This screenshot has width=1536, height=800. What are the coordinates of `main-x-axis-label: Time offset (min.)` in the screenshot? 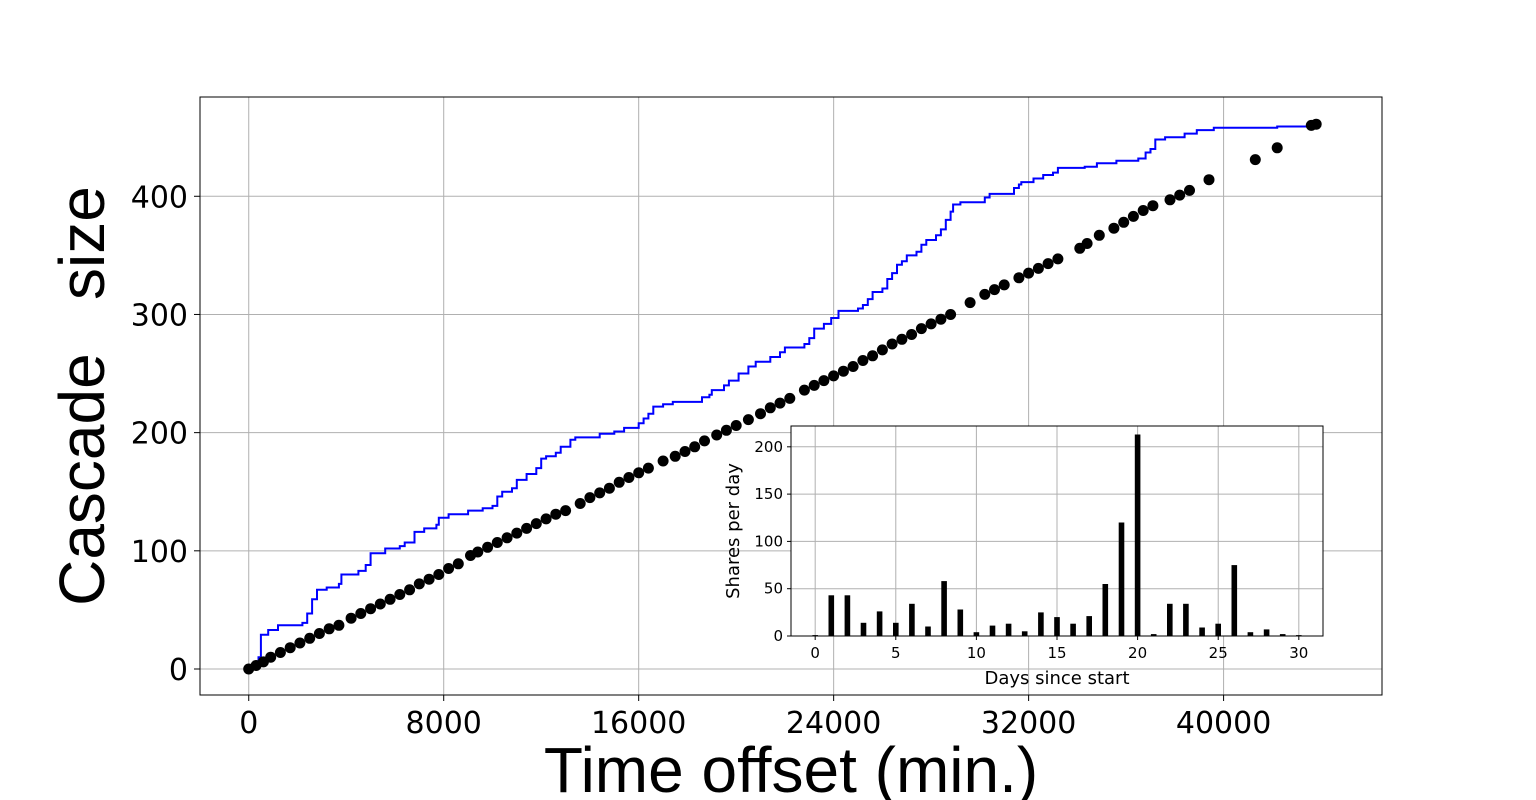 It's located at (791, 767).